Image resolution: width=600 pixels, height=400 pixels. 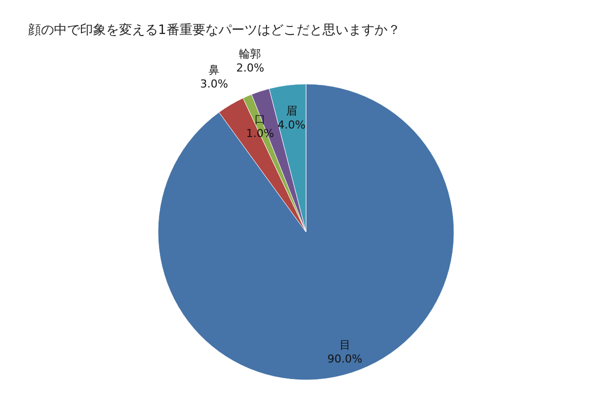 I want to click on chart-title: 顔の中で印象を変える1番重要なパーツはどこだと思いますか？, so click(x=214, y=30).